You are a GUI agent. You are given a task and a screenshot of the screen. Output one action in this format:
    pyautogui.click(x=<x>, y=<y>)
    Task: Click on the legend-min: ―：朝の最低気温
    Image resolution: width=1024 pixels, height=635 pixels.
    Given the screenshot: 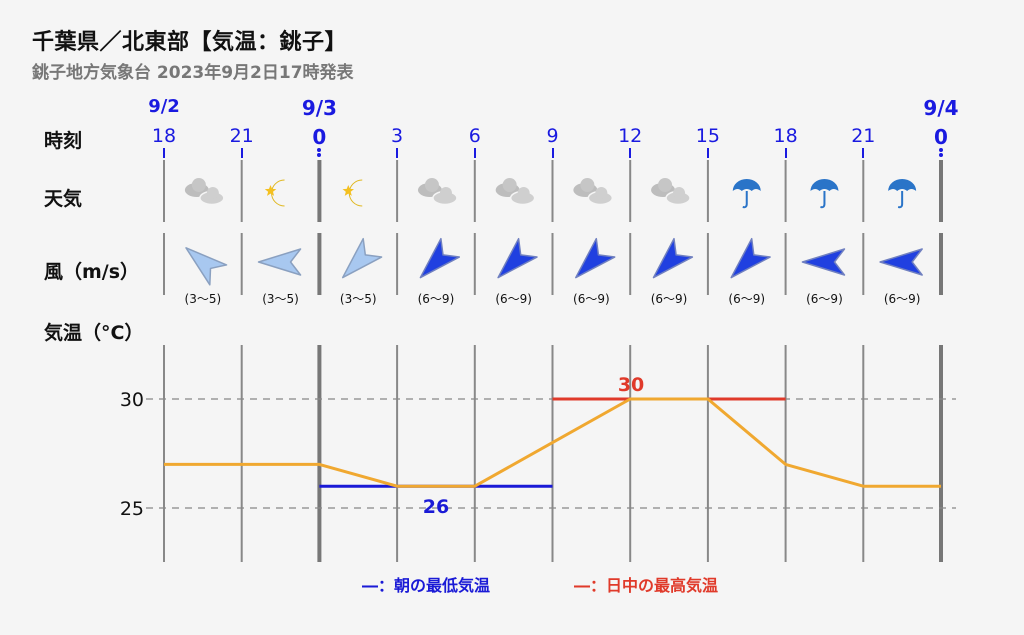 What is the action you would take?
    pyautogui.click(x=426, y=584)
    